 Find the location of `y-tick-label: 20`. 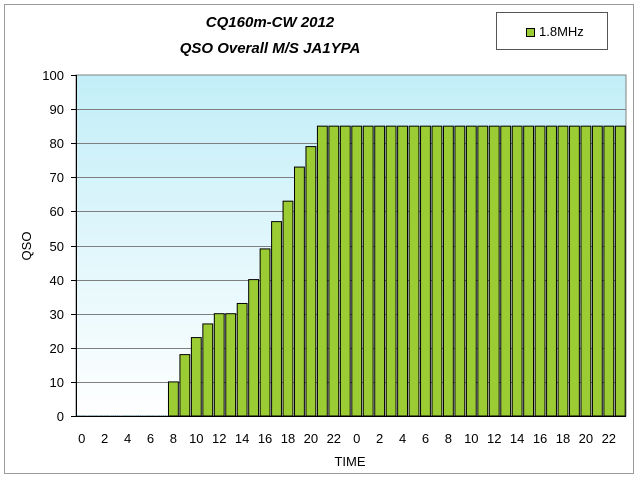

y-tick-label: 20 is located at coordinates (57, 348).